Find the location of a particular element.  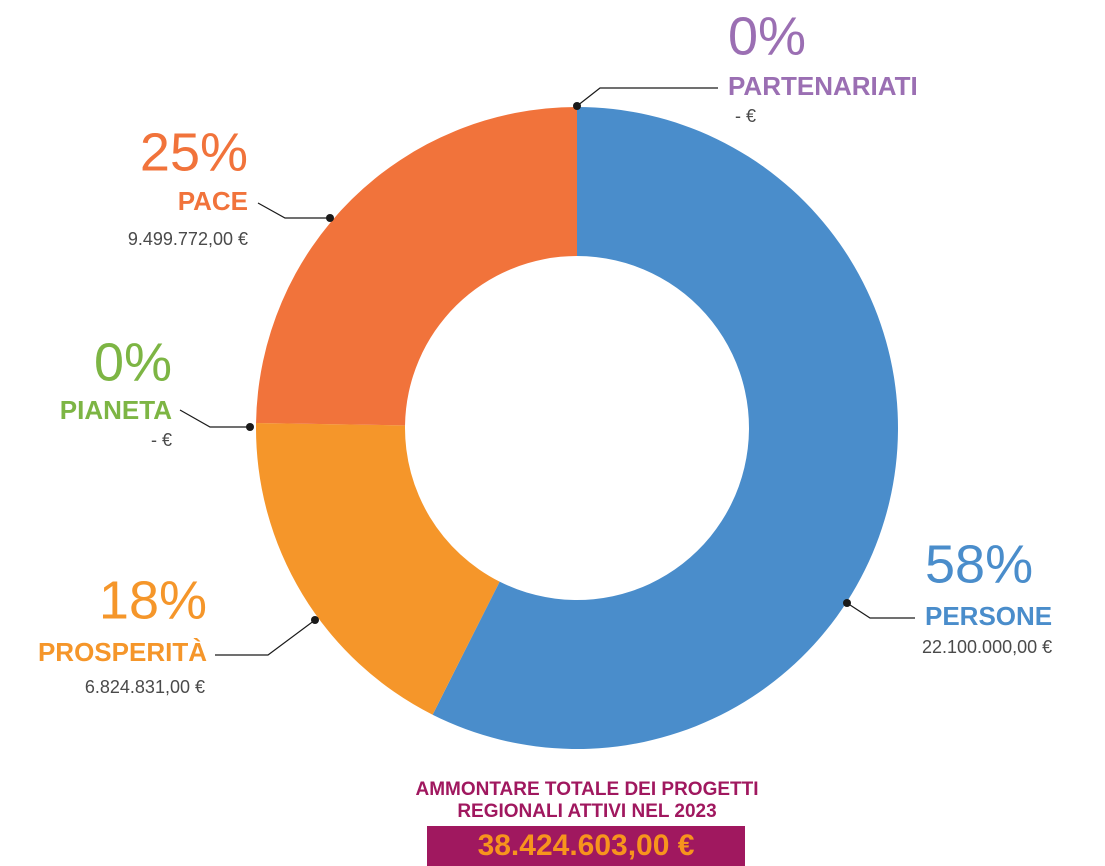

total-value: 38.424.603,00 € is located at coordinates (586, 845).